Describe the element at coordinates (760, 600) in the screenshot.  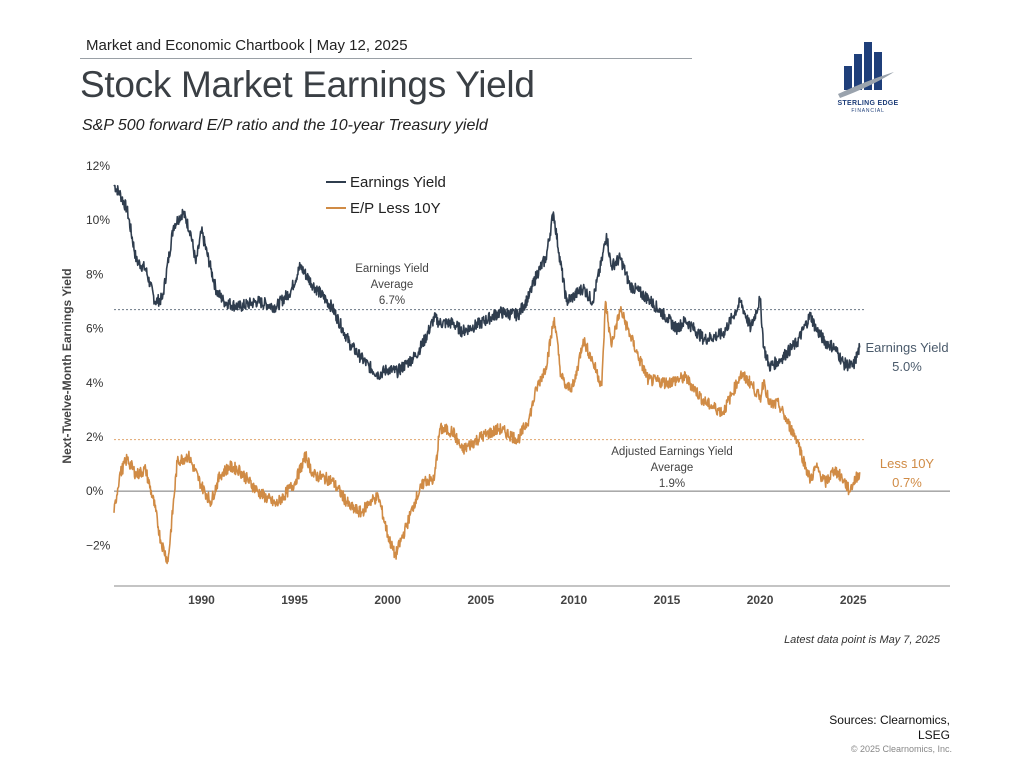
I see `x-tick-label-6: 2020` at that location.